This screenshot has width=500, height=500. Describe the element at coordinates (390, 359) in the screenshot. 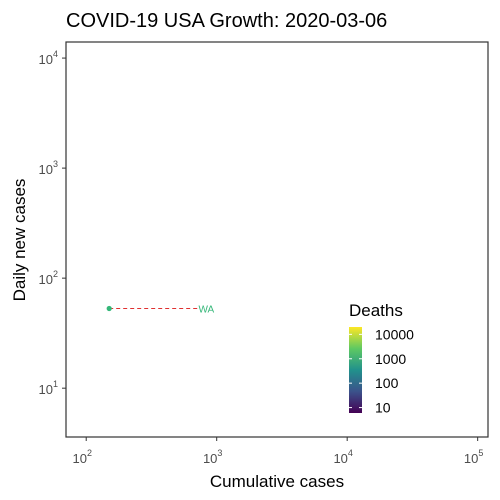

I see `legend-label: 1000` at that location.